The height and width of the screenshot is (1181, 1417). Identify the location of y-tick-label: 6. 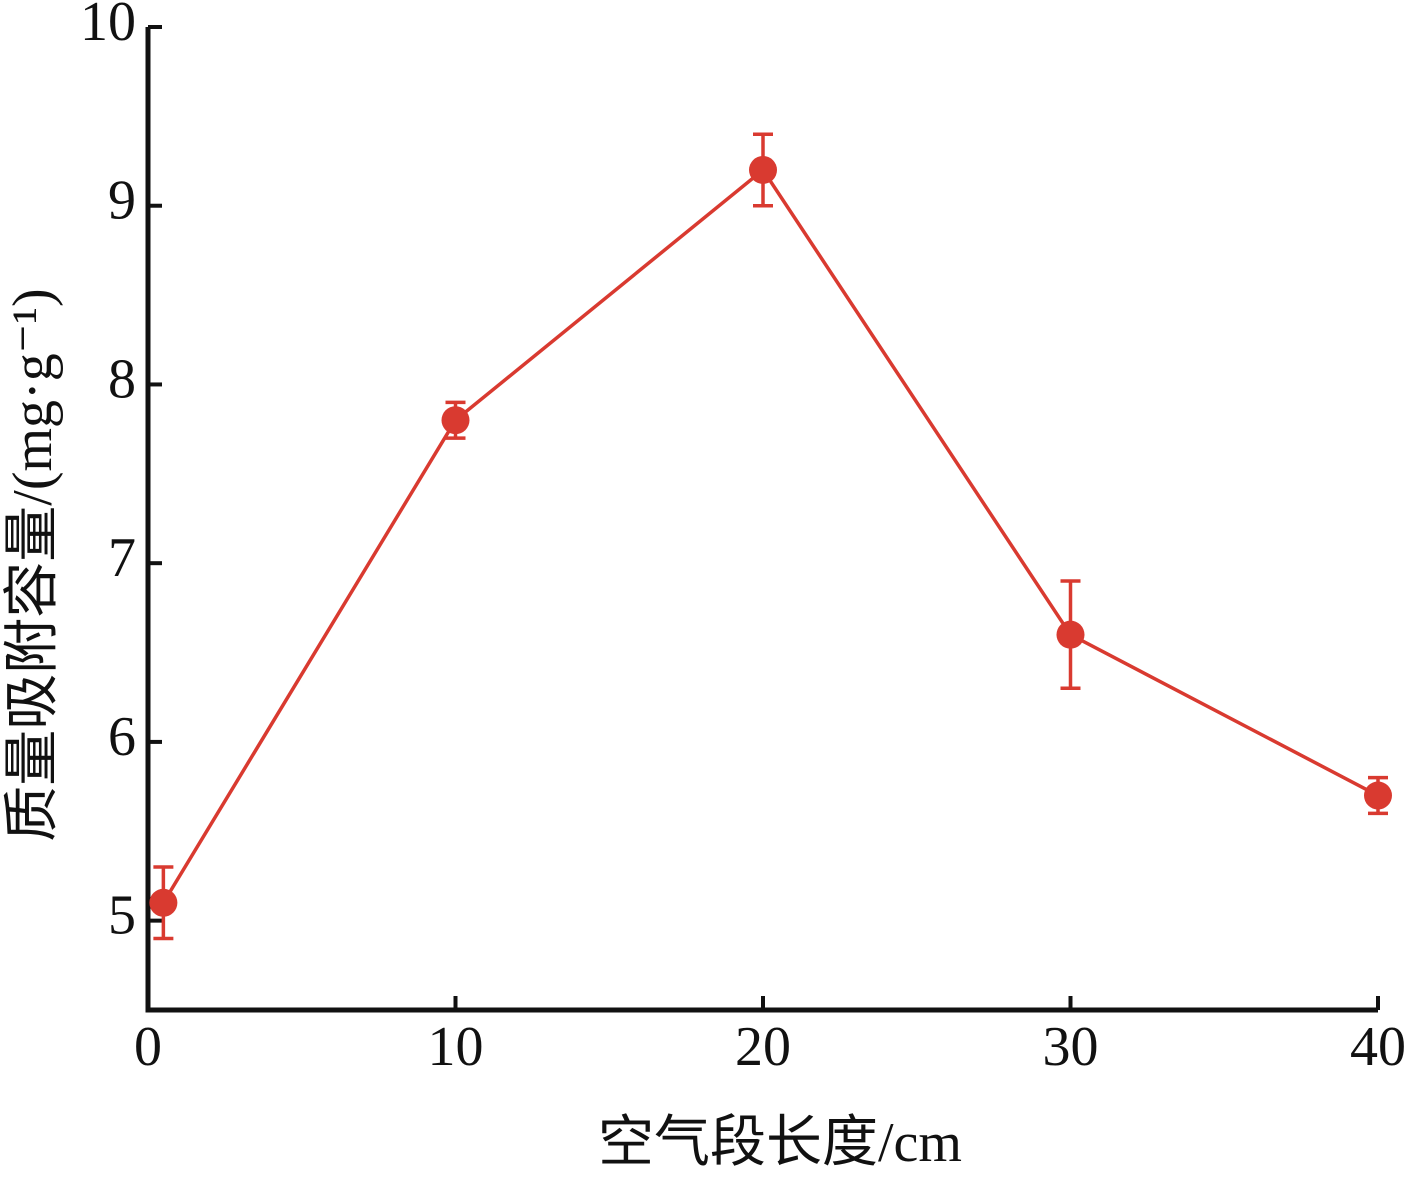
(122, 737).